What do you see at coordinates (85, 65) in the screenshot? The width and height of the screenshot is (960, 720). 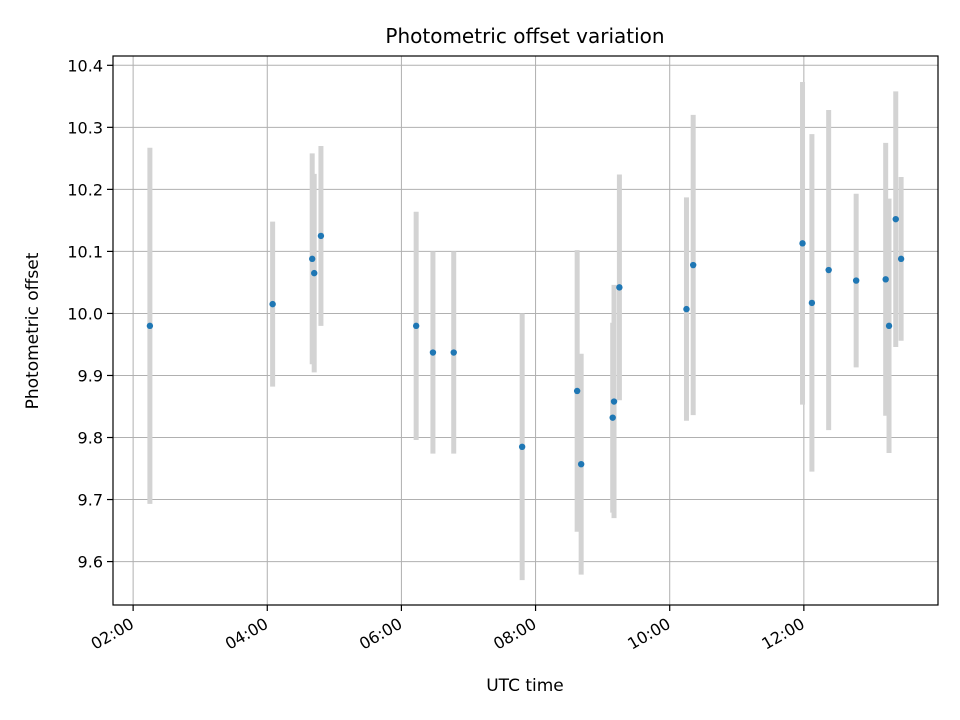 I see `y-tick-label: 10.4` at bounding box center [85, 65].